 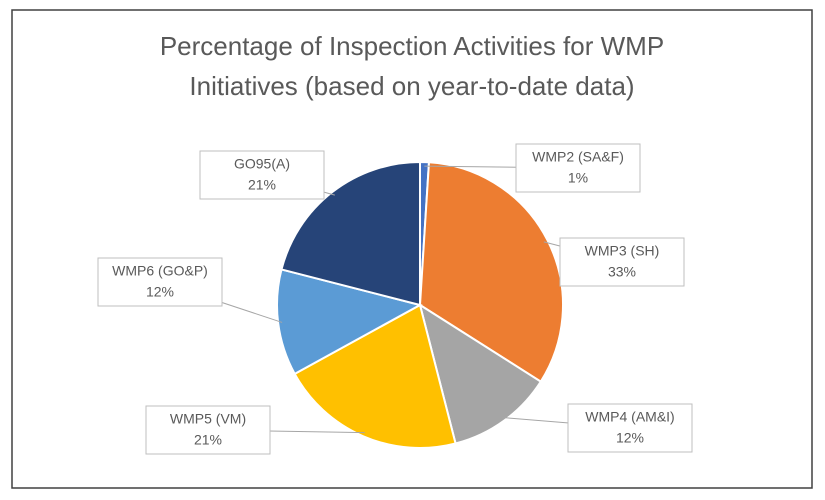 I want to click on chart-title: Initiatives (based on year-to-date data), so click(x=411, y=86).